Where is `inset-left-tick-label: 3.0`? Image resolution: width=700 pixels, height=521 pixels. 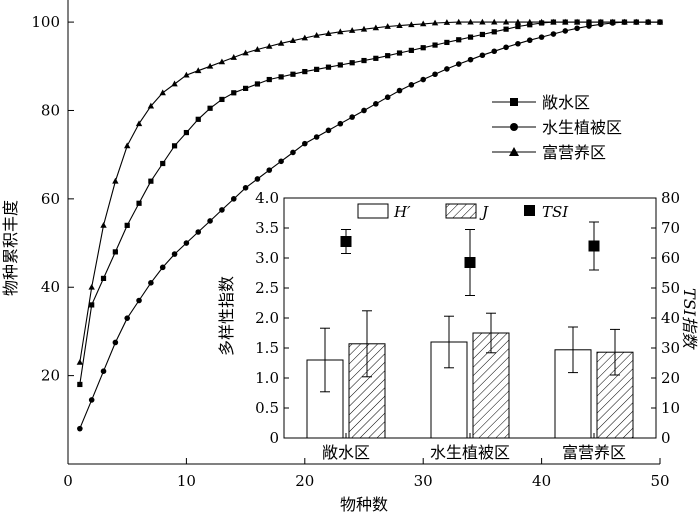
inset-left-tick-label: 3.0 is located at coordinates (267, 258).